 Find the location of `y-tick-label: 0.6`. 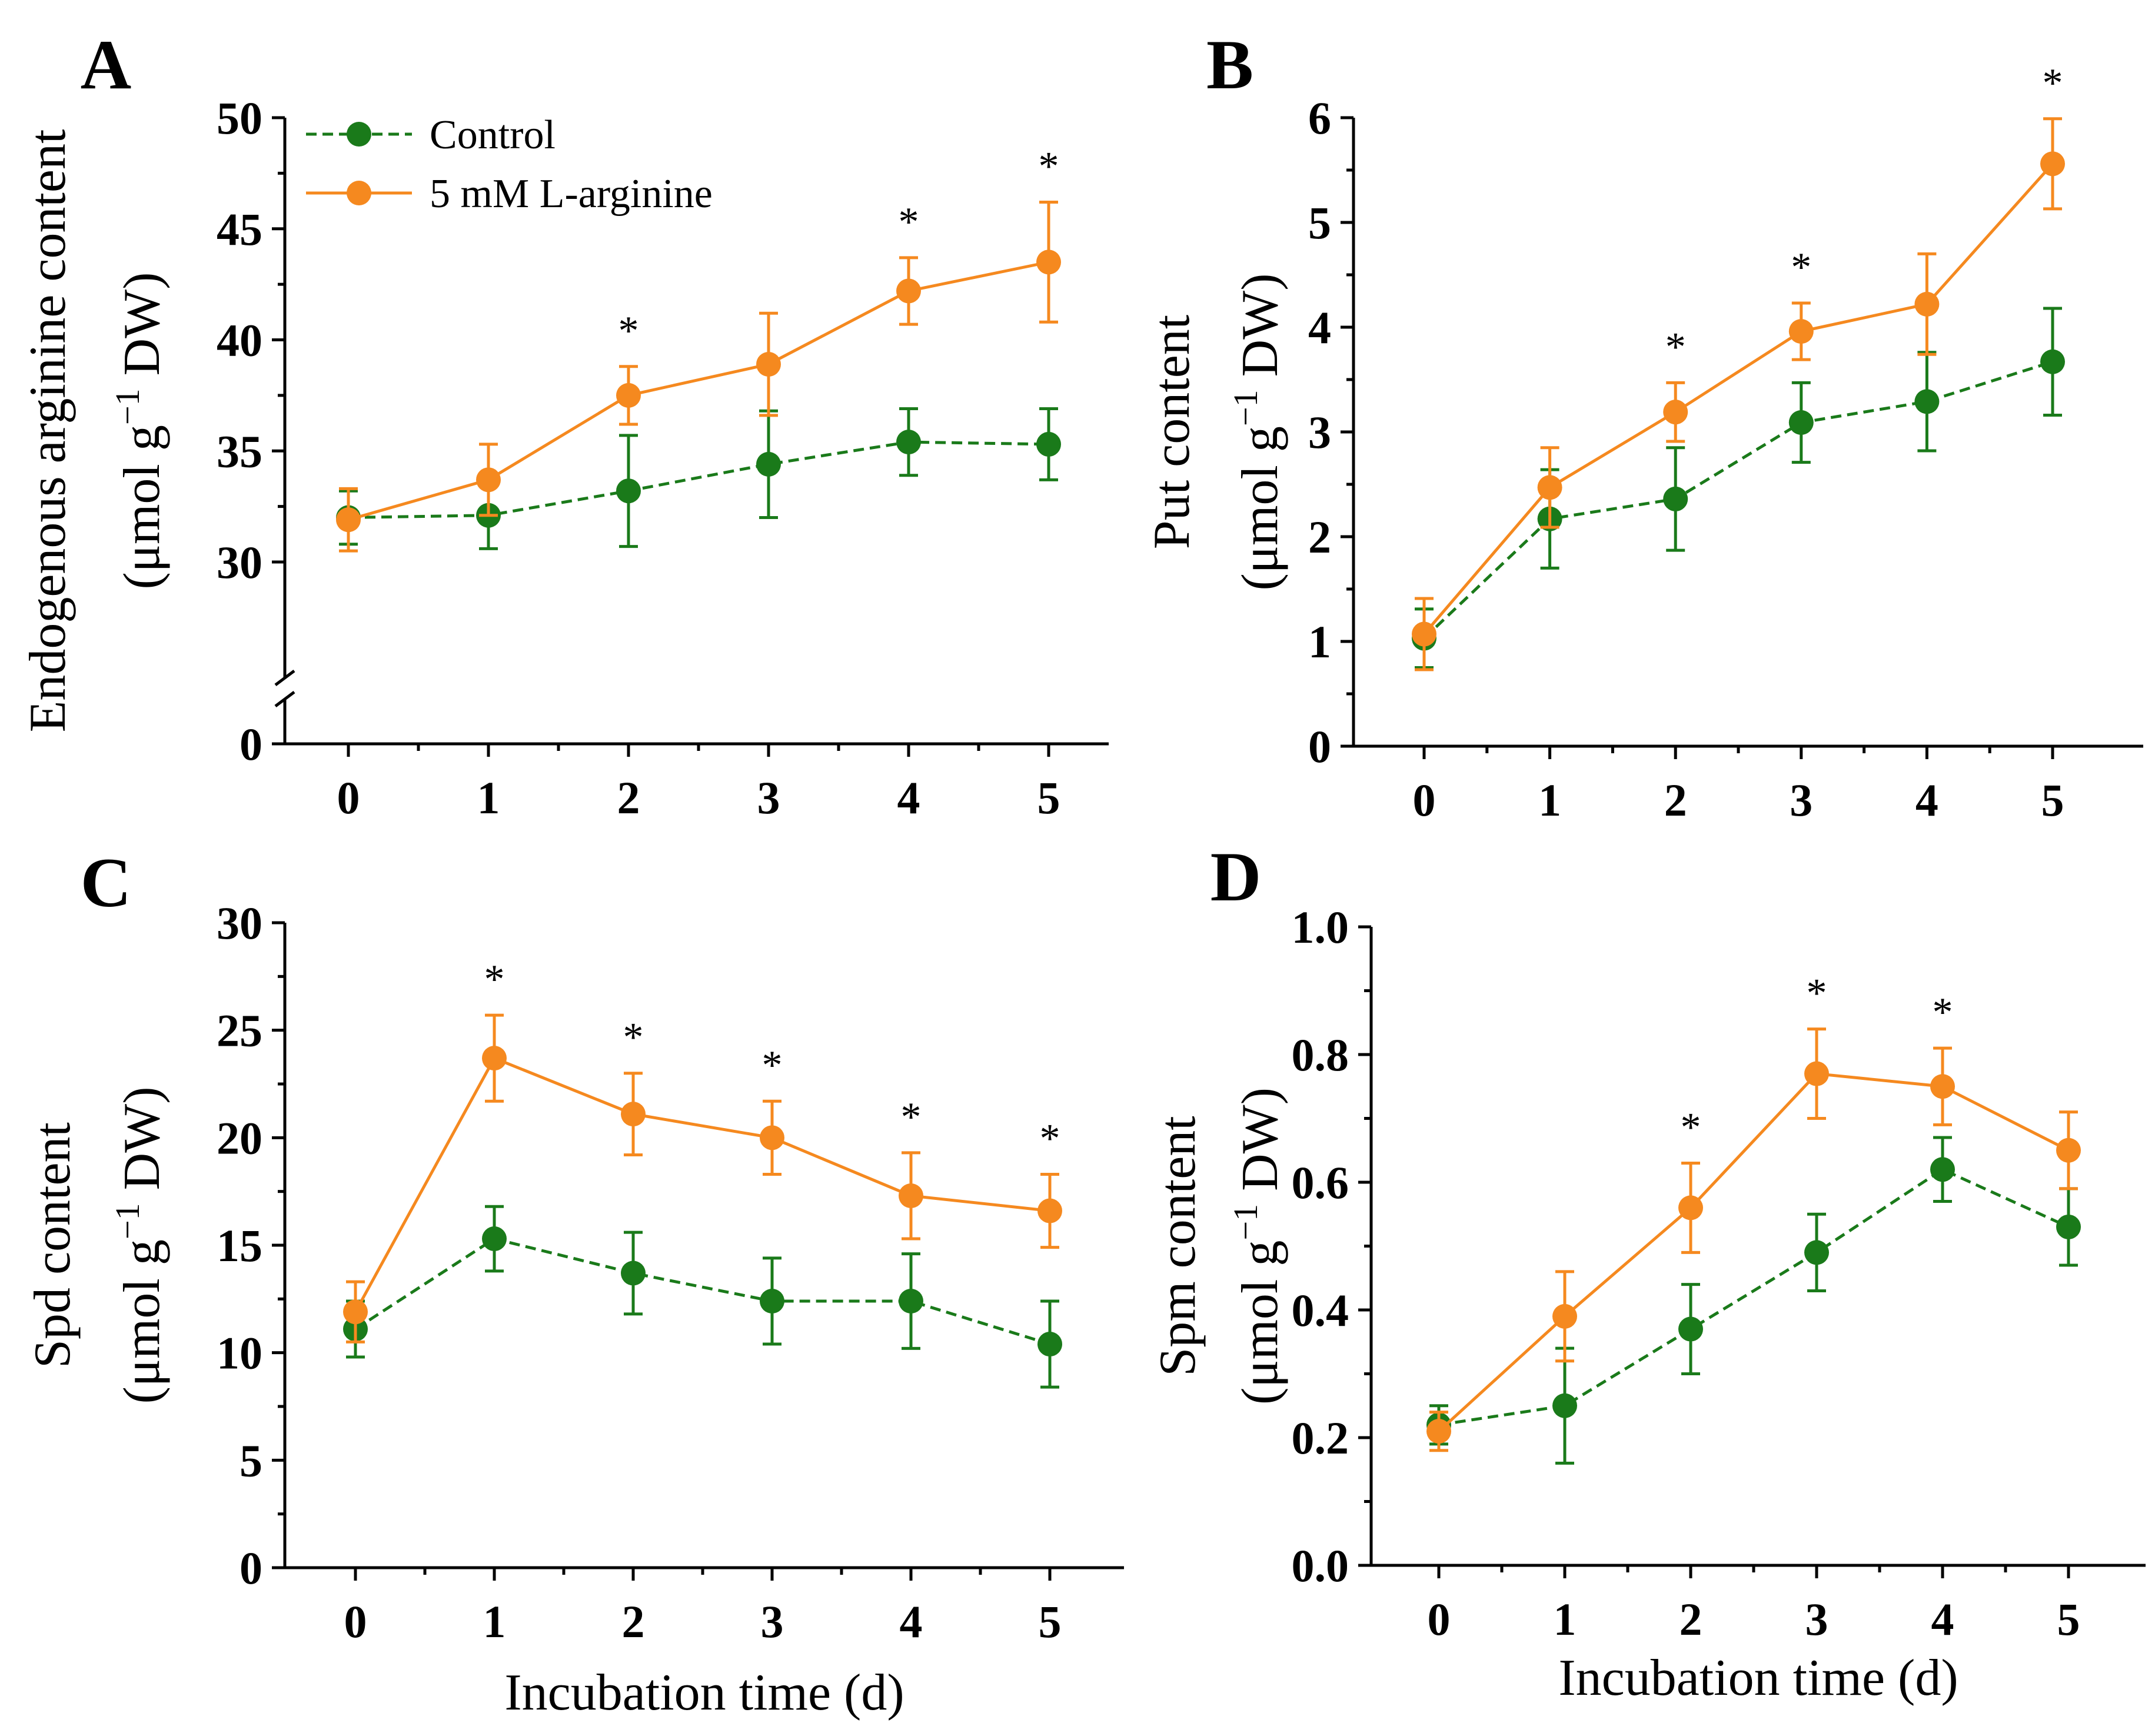

y-tick-label: 0.6 is located at coordinates (1321, 1183).